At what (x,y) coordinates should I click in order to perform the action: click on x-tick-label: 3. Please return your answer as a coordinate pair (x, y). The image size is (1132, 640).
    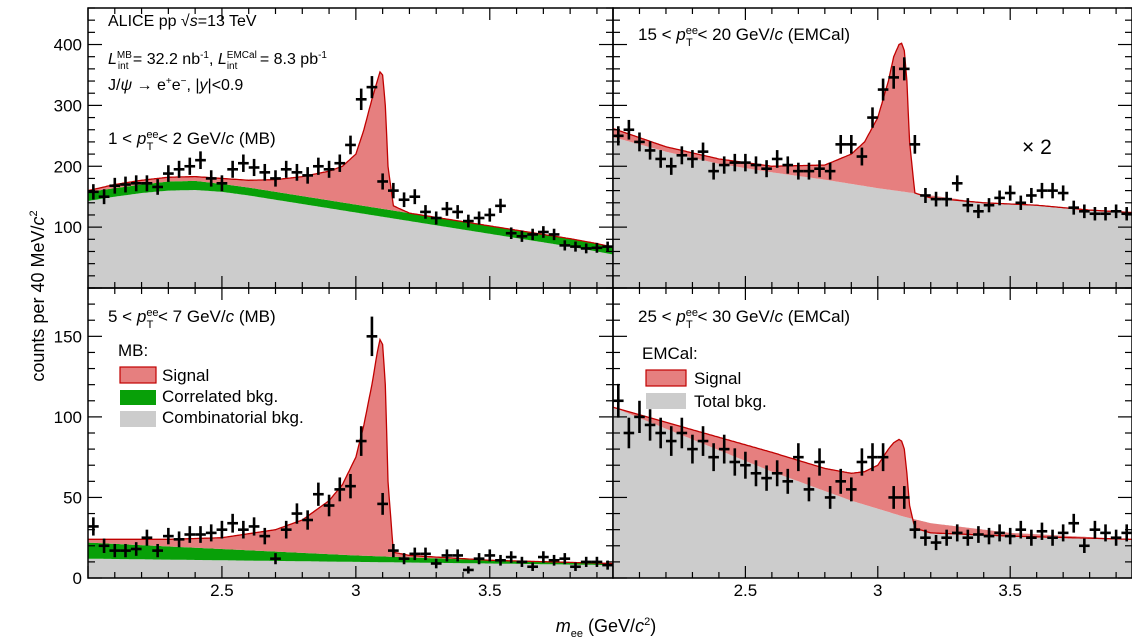
    Looking at the image, I should click on (355, 590).